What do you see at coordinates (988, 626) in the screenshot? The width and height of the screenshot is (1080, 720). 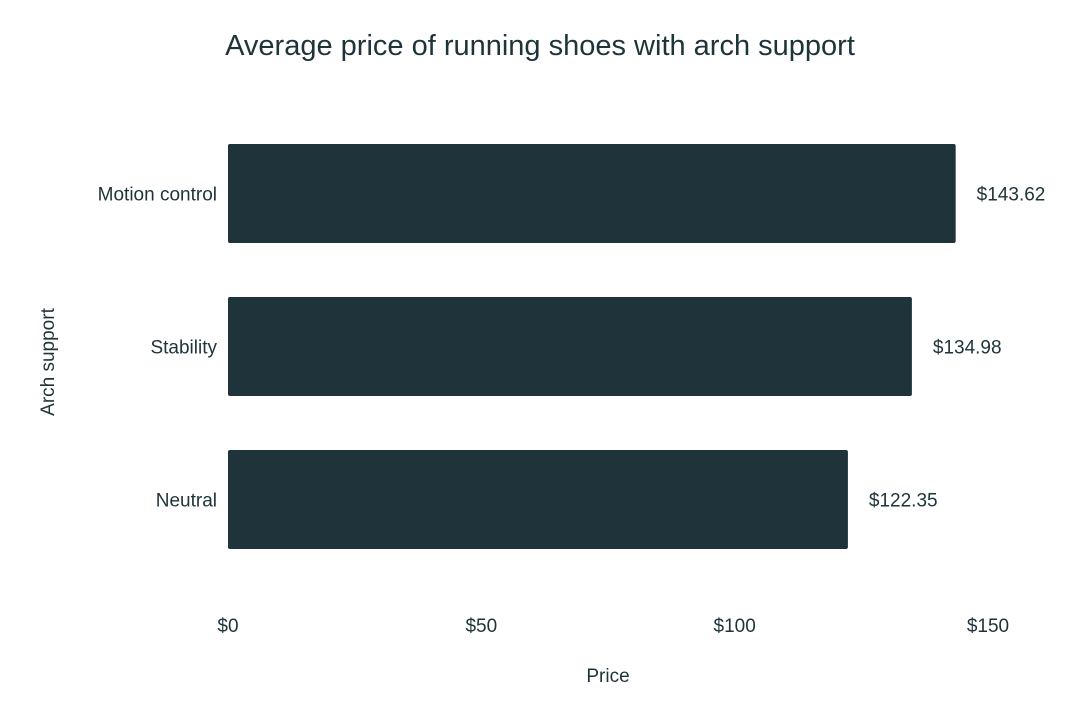 I see `x-tick-label: $150` at bounding box center [988, 626].